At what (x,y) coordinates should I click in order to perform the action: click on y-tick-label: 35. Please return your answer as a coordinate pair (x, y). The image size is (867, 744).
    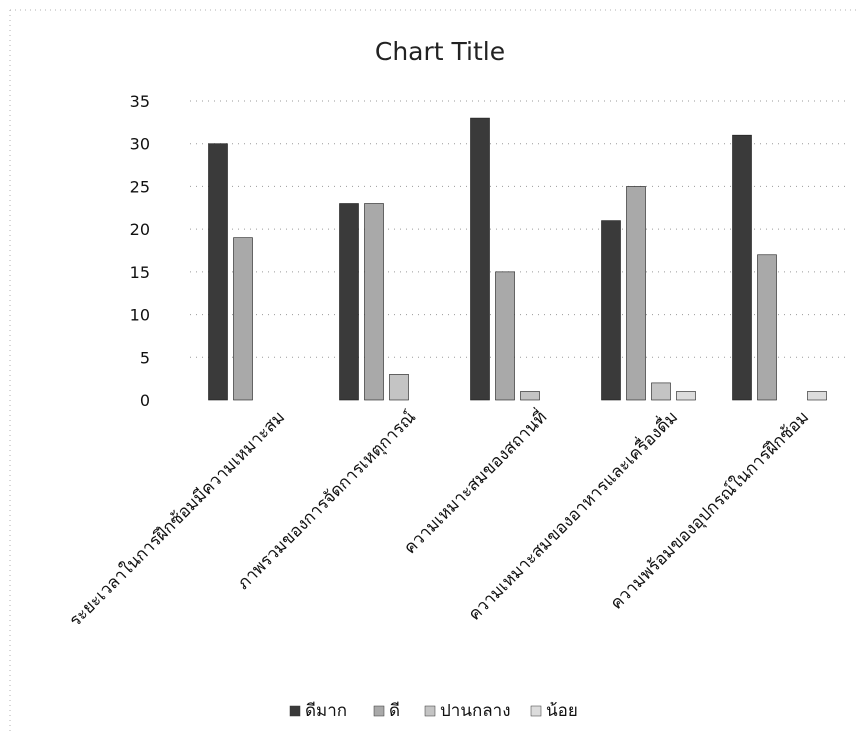
    Looking at the image, I should click on (140, 101).